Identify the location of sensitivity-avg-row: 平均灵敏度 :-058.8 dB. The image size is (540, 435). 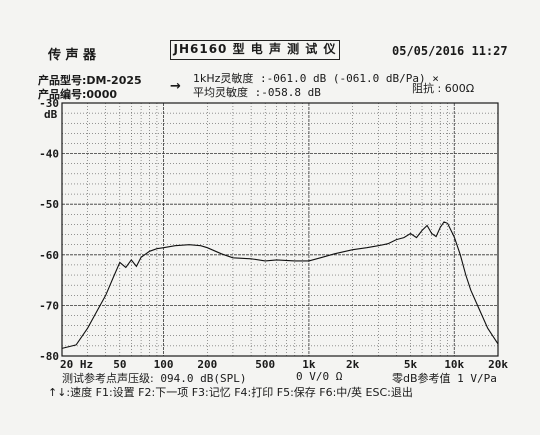
(257, 92).